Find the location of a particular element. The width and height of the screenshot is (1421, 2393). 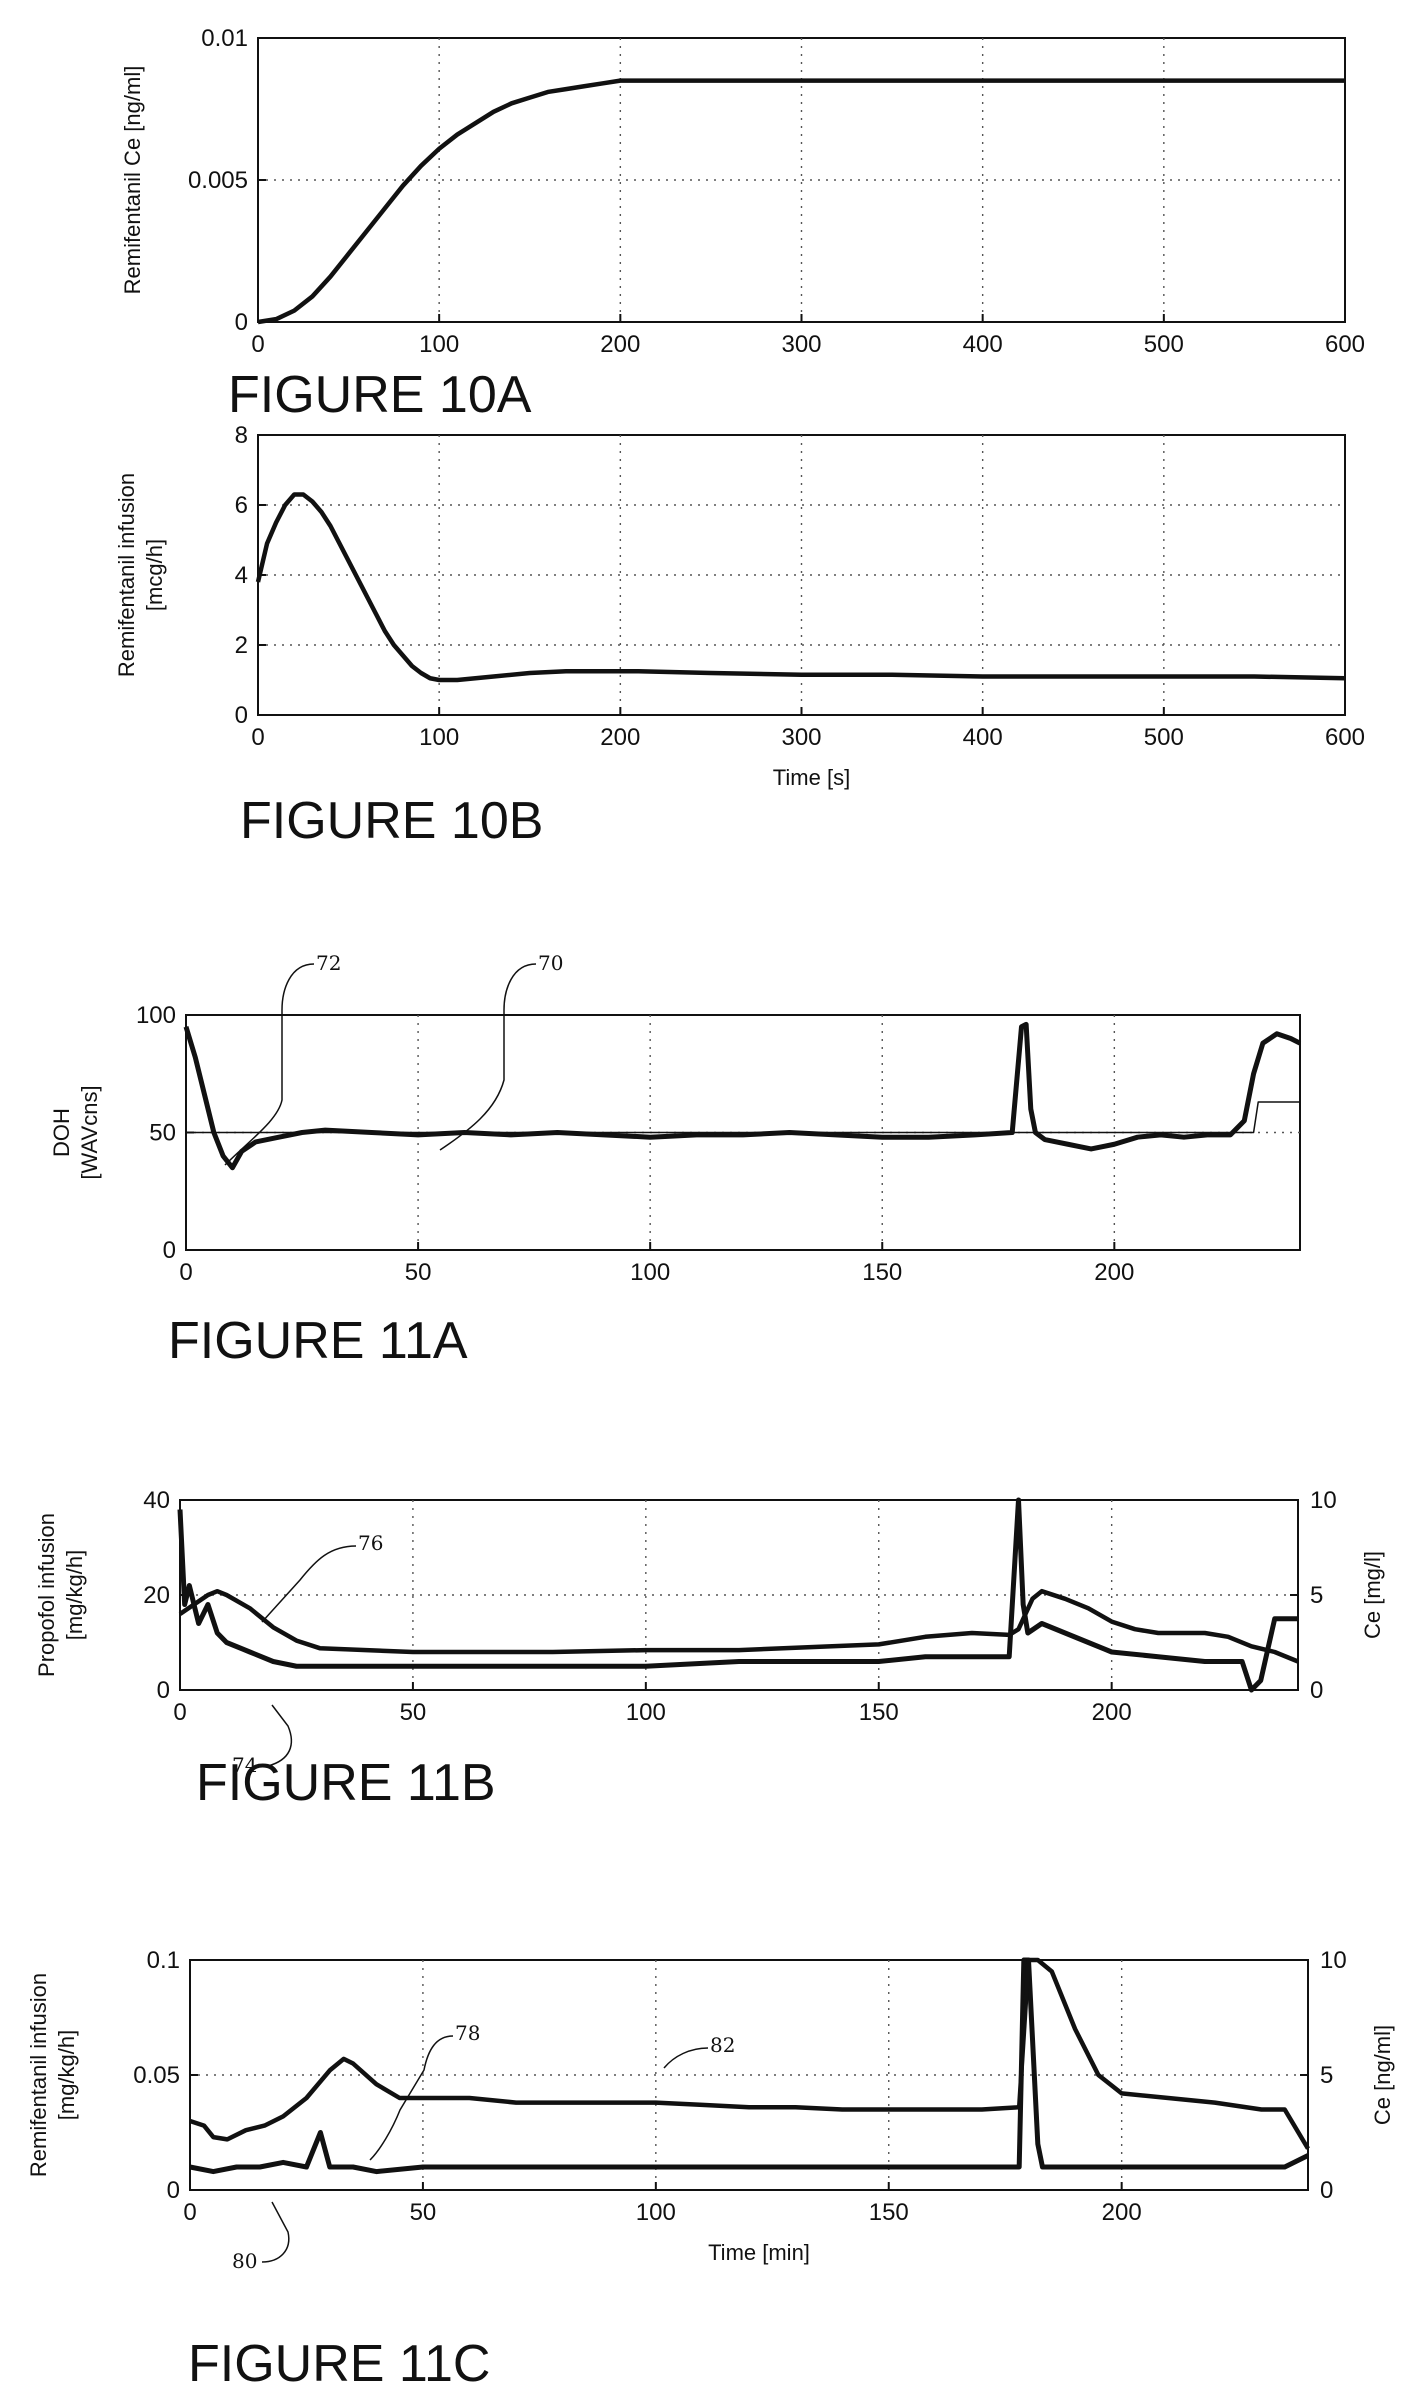

y-axis-label: Remifentanil infusion [mg/kg/h] is located at coordinates (52, 2075).